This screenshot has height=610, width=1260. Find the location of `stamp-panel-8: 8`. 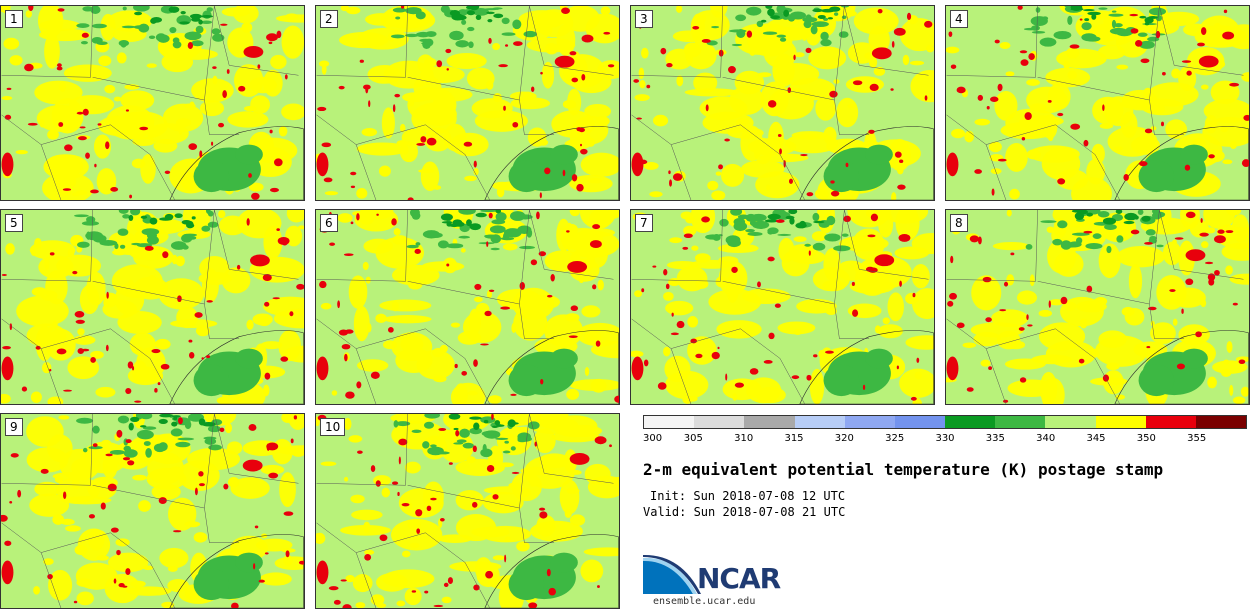

stamp-panel-8: 8 is located at coordinates (1097, 307).